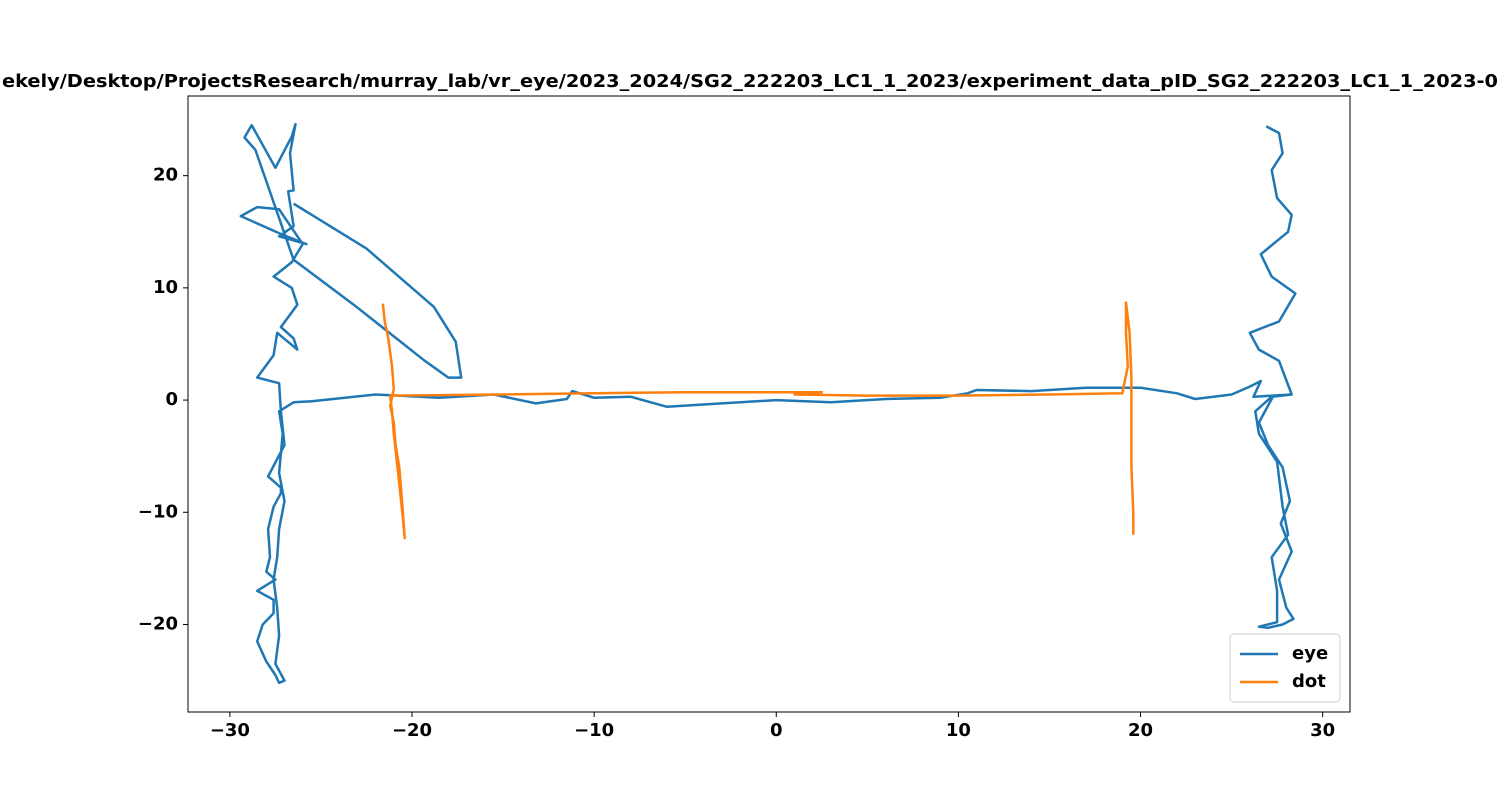 This screenshot has height=800, width=1500. Describe the element at coordinates (1310, 653) in the screenshot. I see `legend-label: eye` at that location.